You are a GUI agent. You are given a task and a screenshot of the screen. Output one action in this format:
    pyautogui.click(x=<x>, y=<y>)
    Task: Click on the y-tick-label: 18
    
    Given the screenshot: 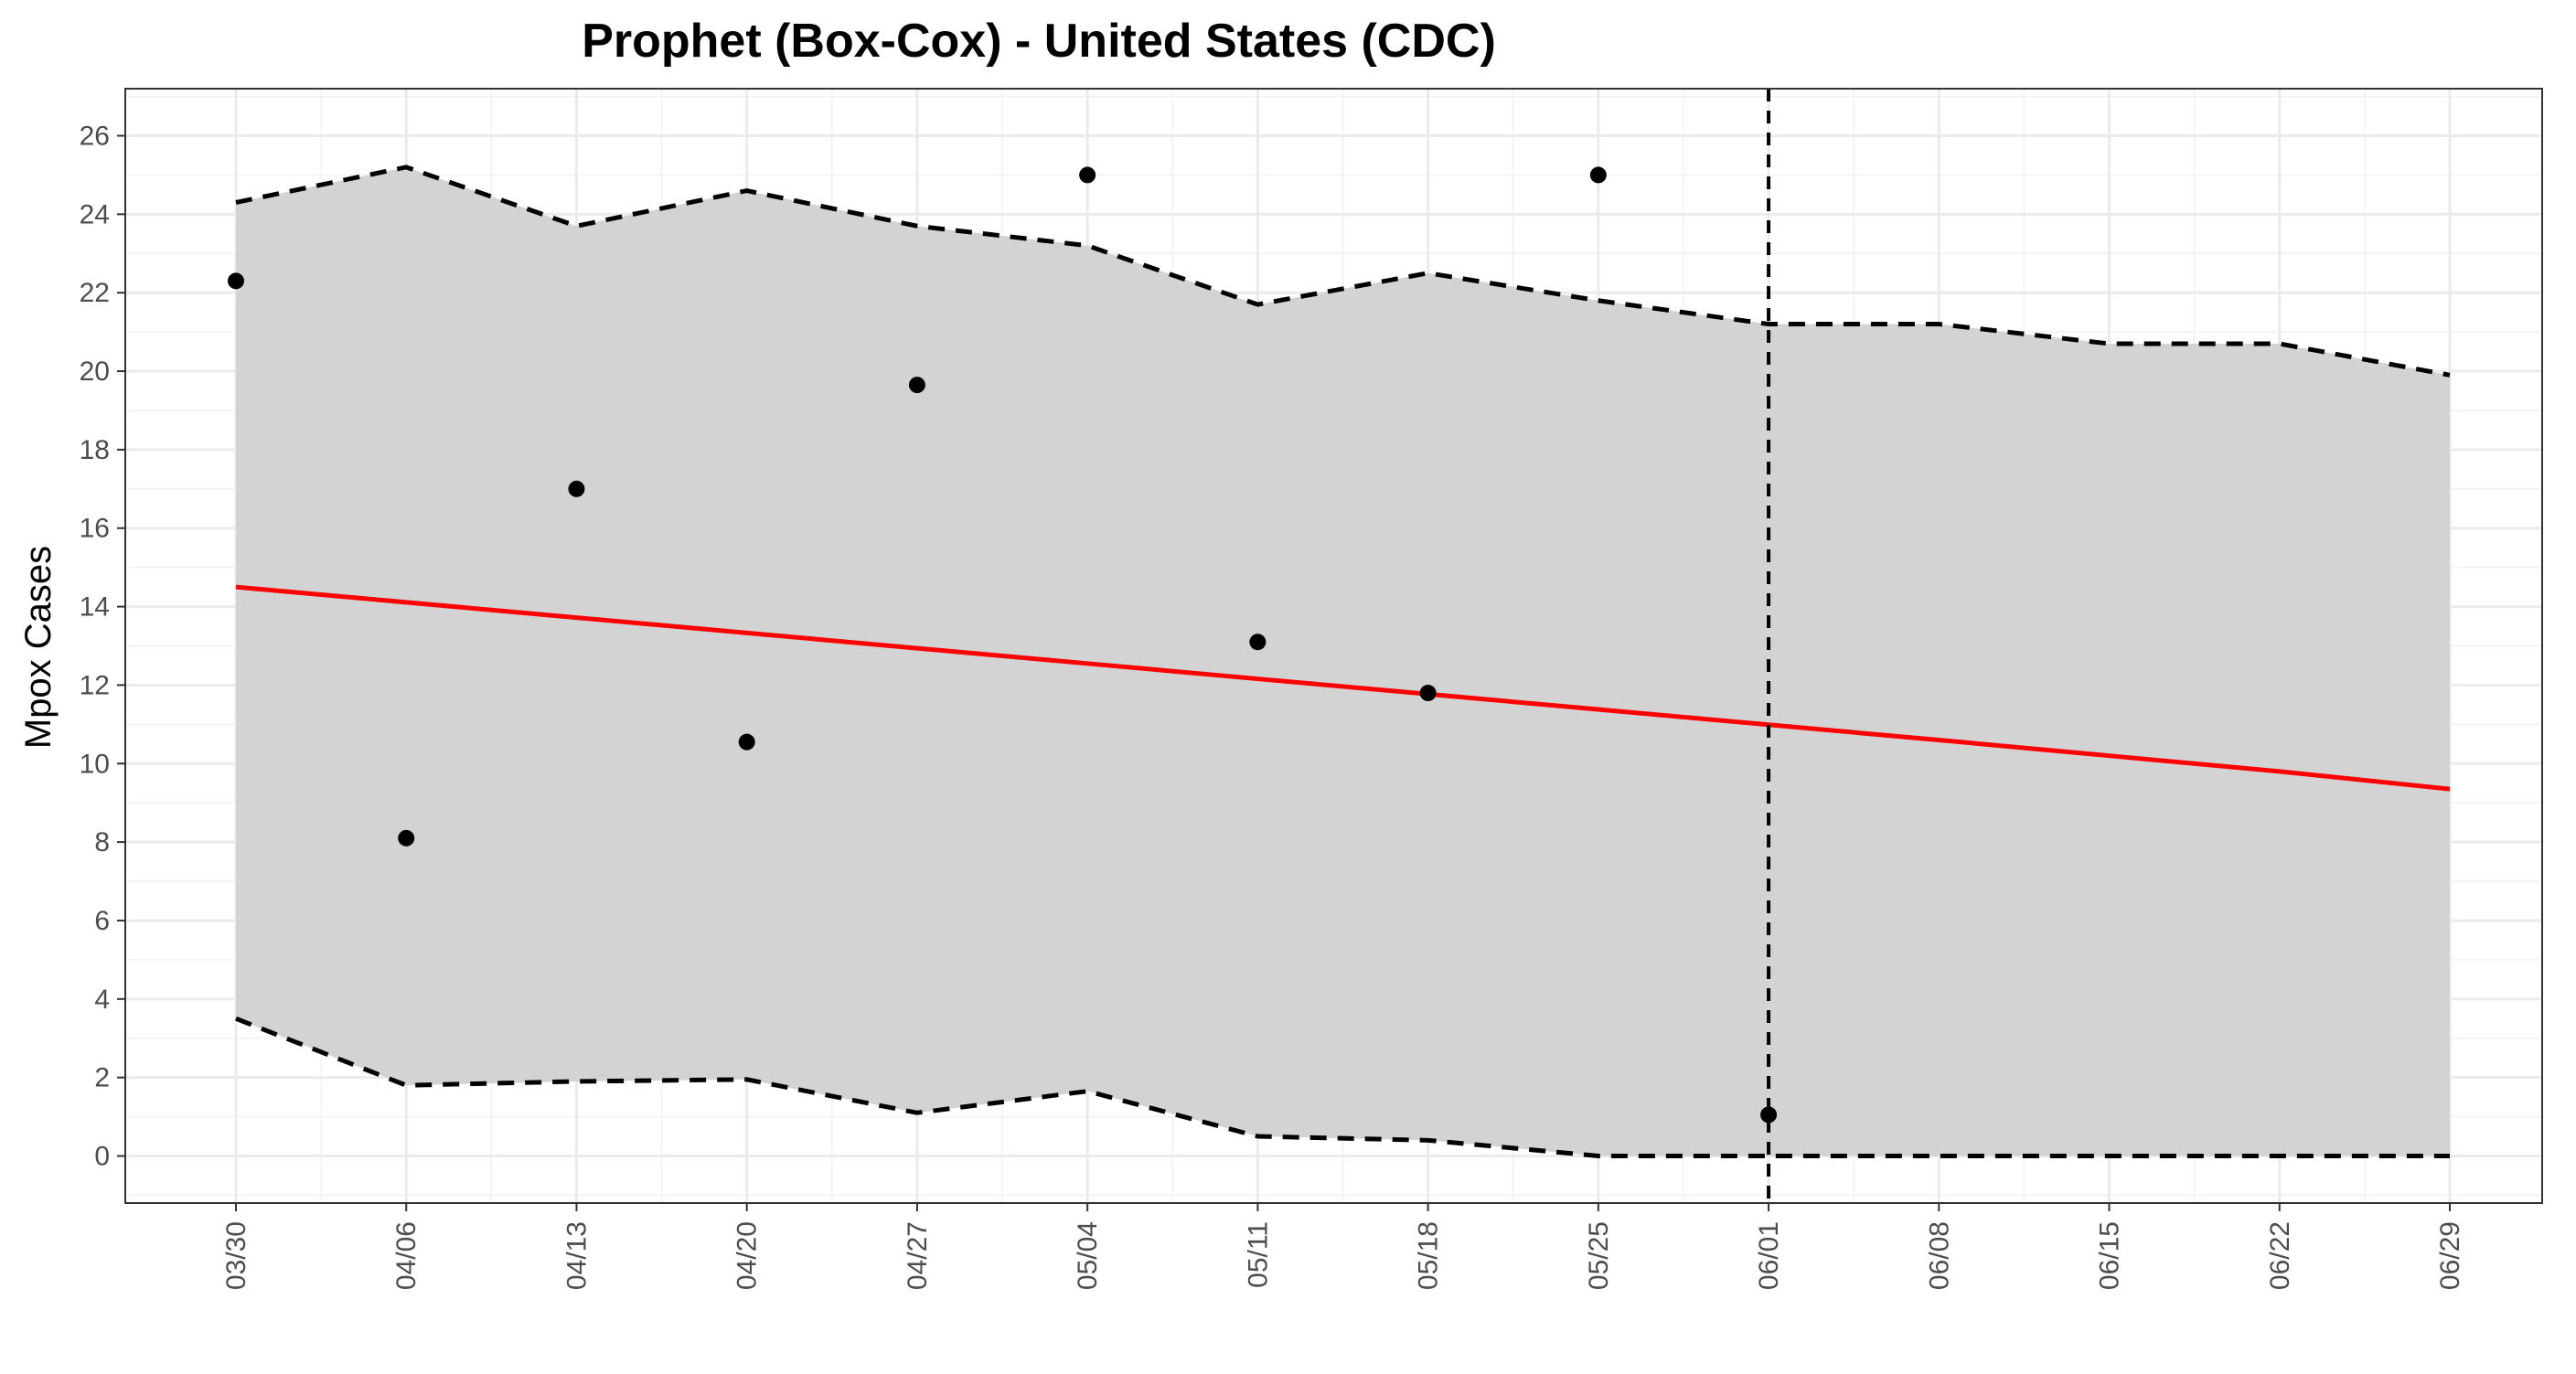 What is the action you would take?
    pyautogui.click(x=95, y=450)
    